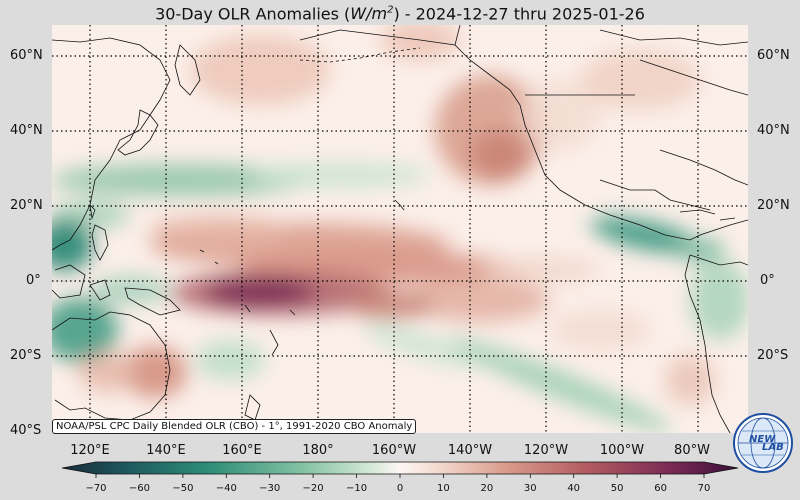  What do you see at coordinates (369, 14) in the screenshot?
I see `title-unit-base: W/m` at bounding box center [369, 14].